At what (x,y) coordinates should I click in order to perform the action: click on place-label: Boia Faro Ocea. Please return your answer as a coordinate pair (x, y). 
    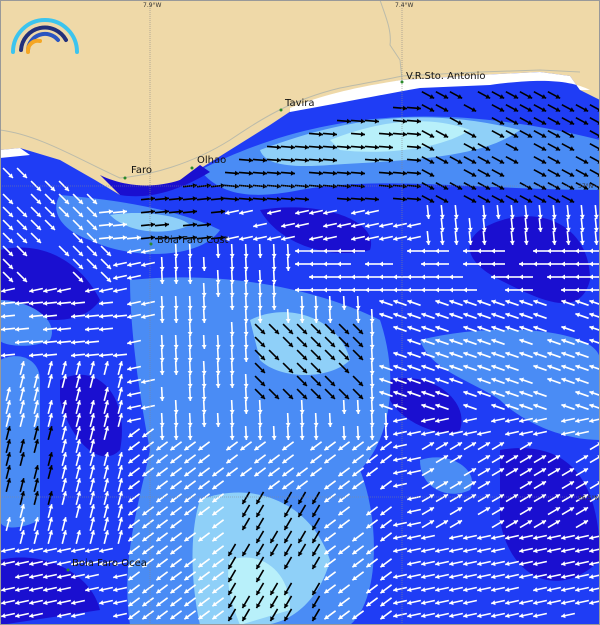
    Looking at the image, I should click on (109, 563).